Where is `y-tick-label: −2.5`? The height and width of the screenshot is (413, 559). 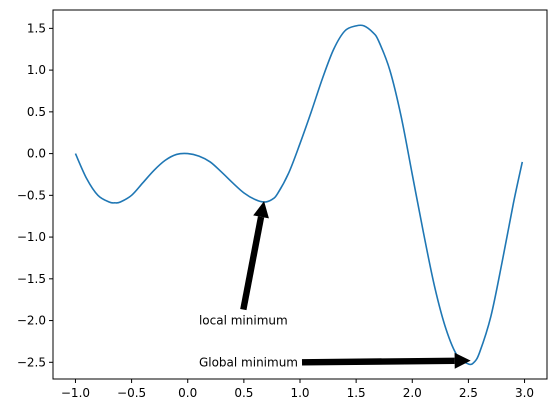
y-tick-label: −2.5 is located at coordinates (31, 362).